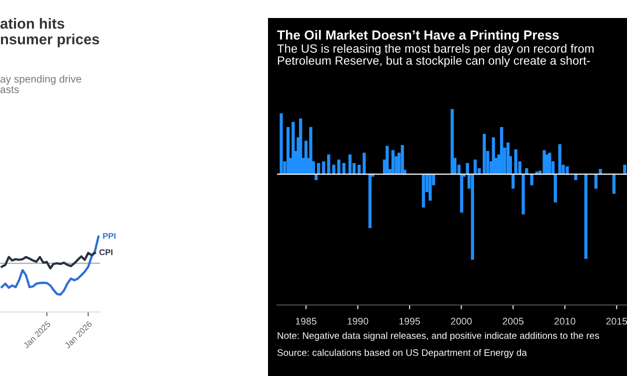 The height and width of the screenshot is (376, 627). Describe the element at coordinates (306, 321) in the screenshot. I see `x-tick-label: 1985` at that location.